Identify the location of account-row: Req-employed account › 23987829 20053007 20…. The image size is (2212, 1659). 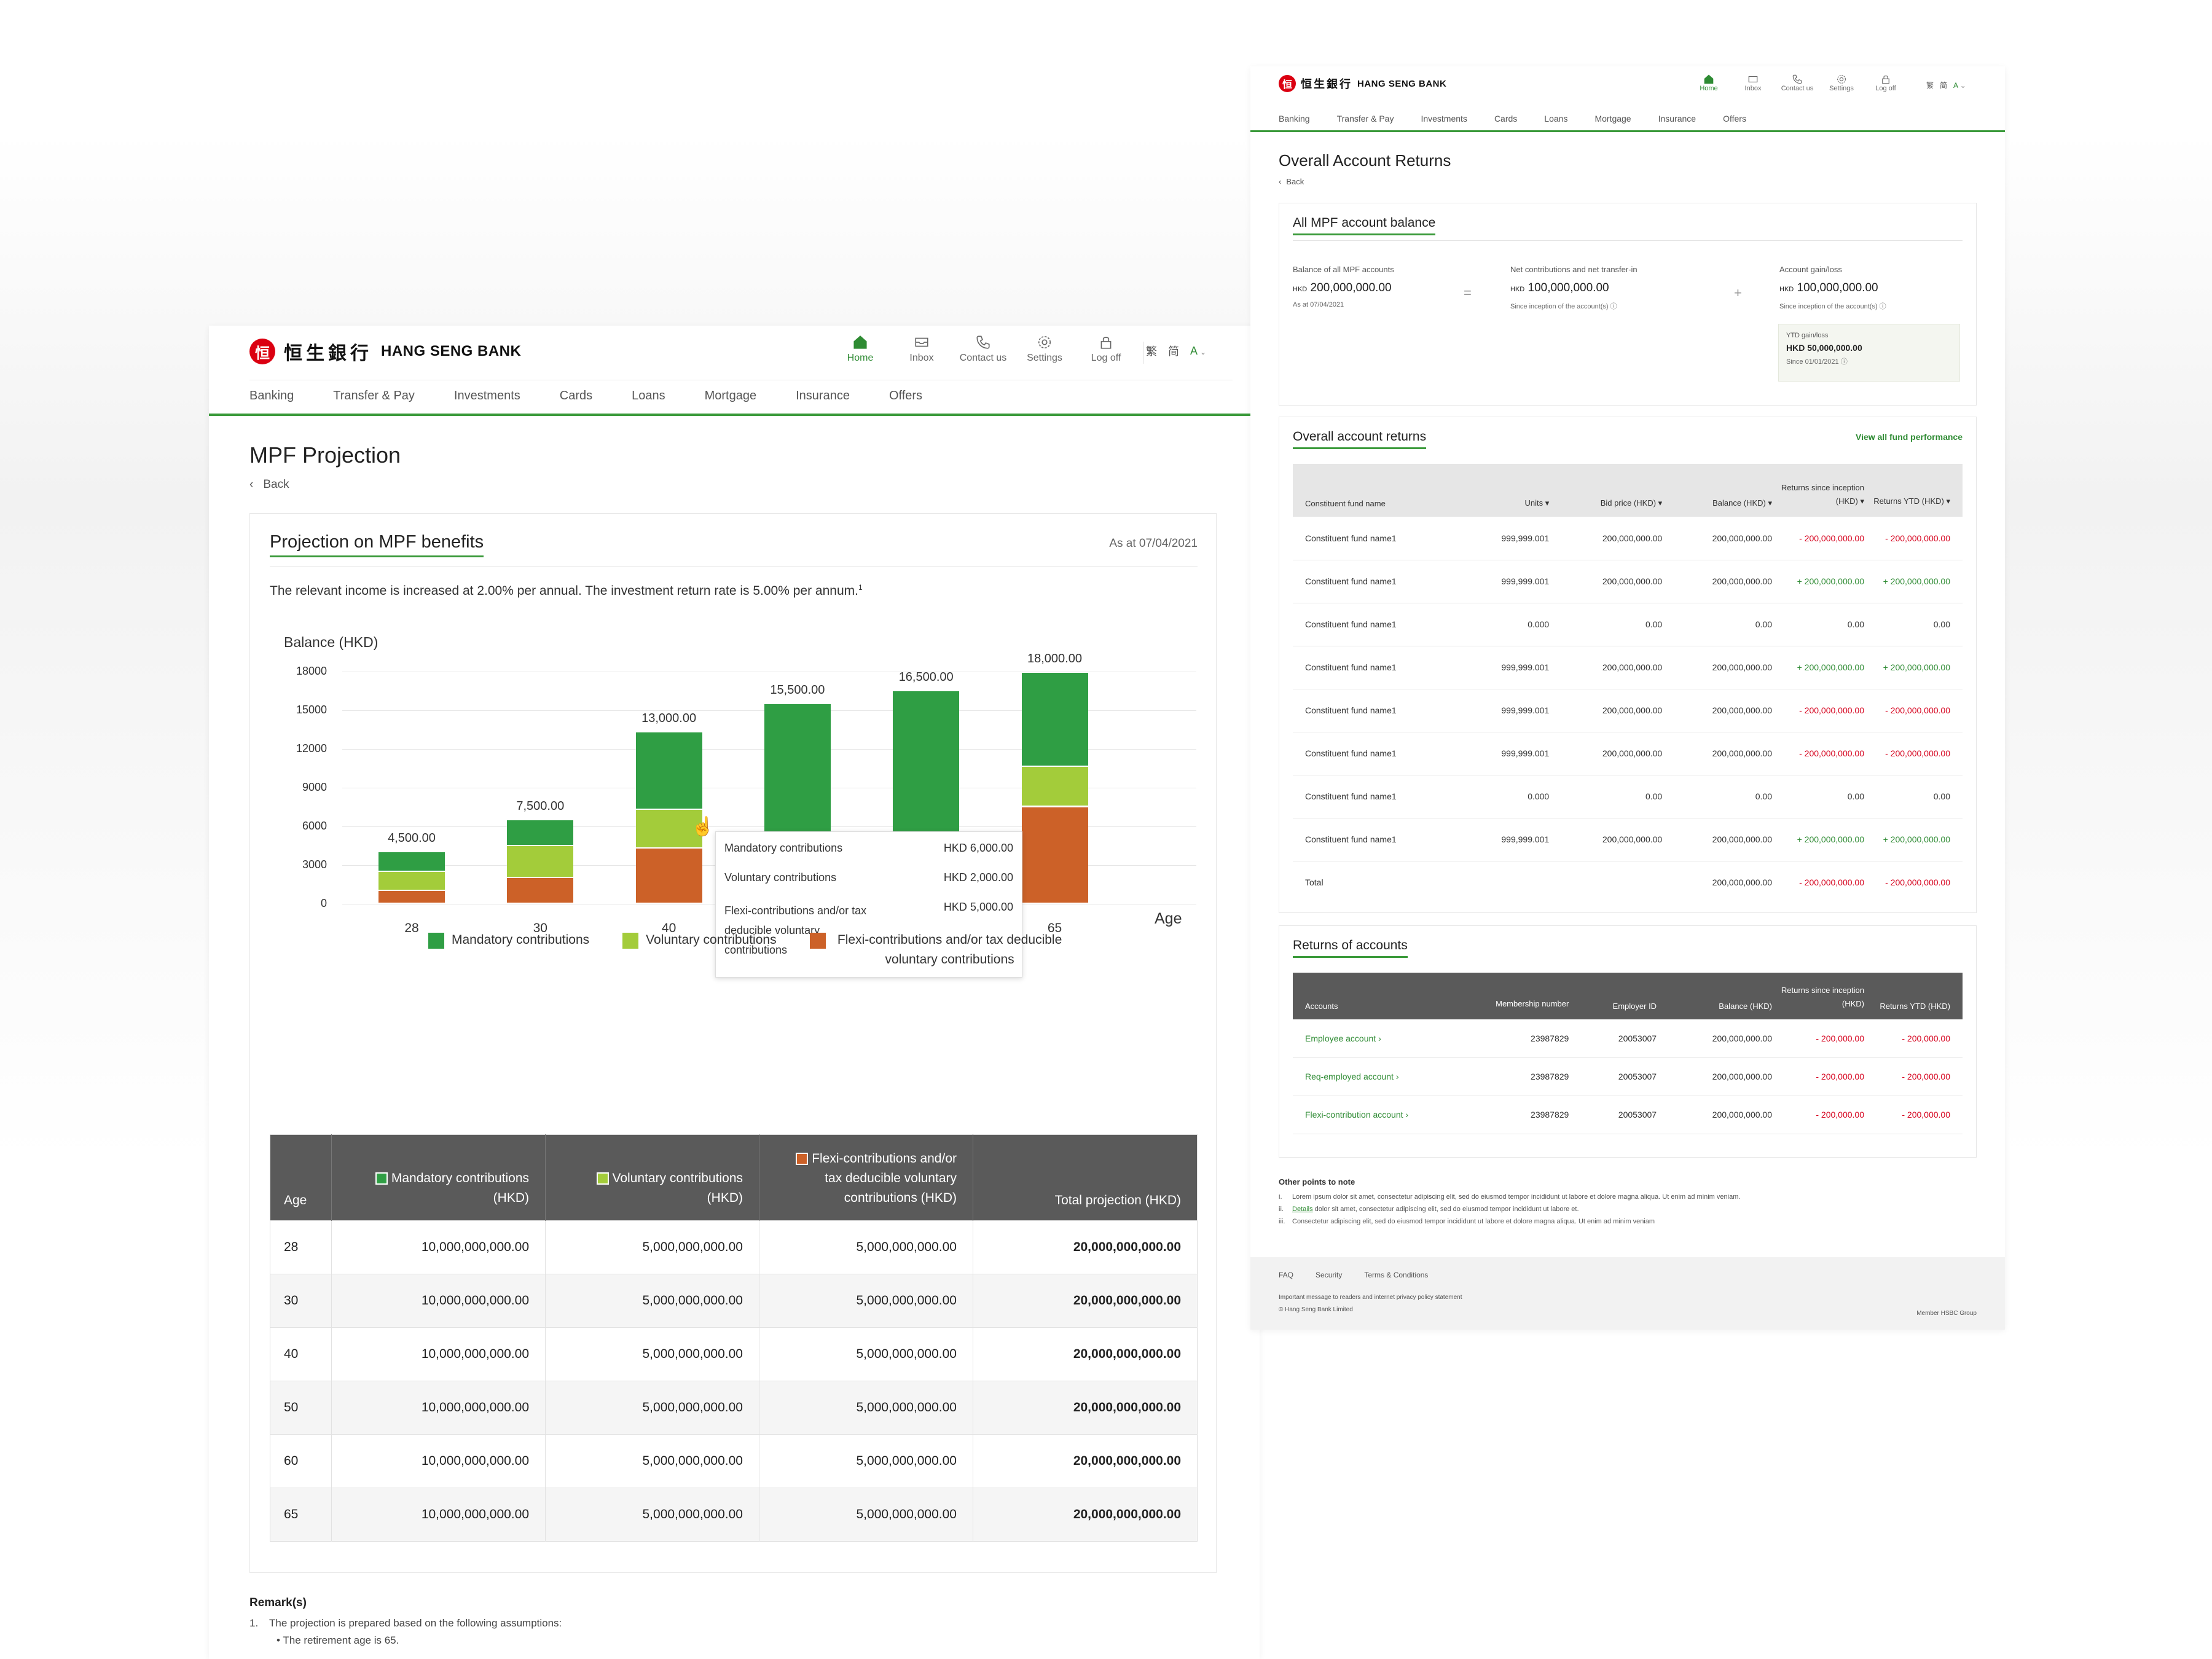
(1628, 1076).